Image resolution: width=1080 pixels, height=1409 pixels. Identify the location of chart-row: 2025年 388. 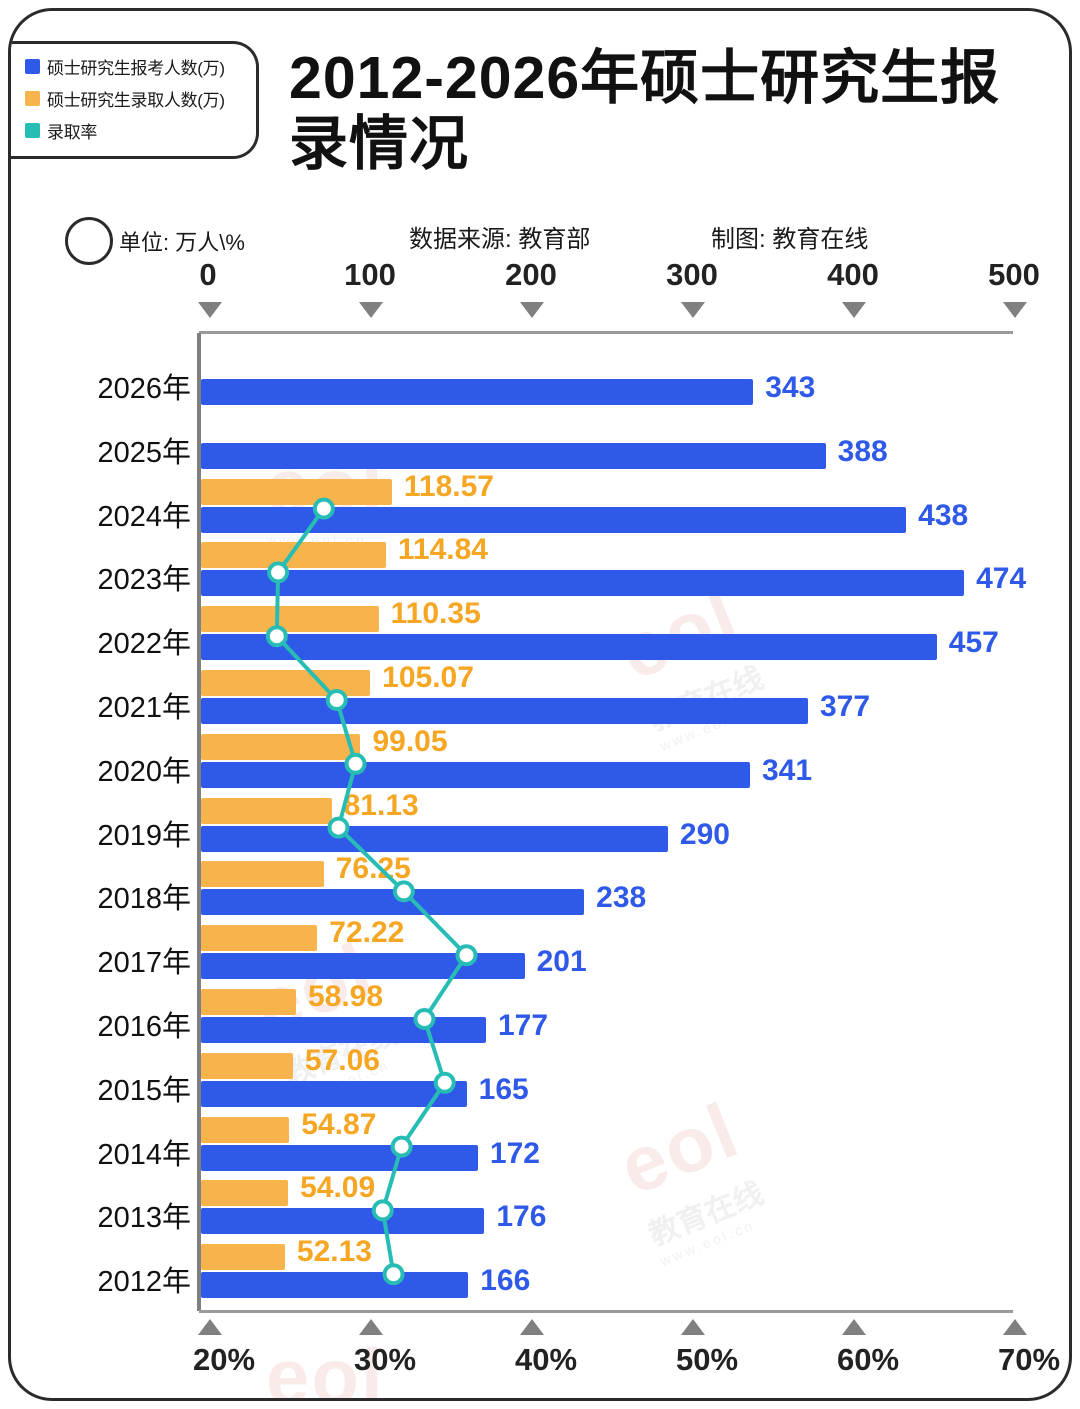
(540, 446).